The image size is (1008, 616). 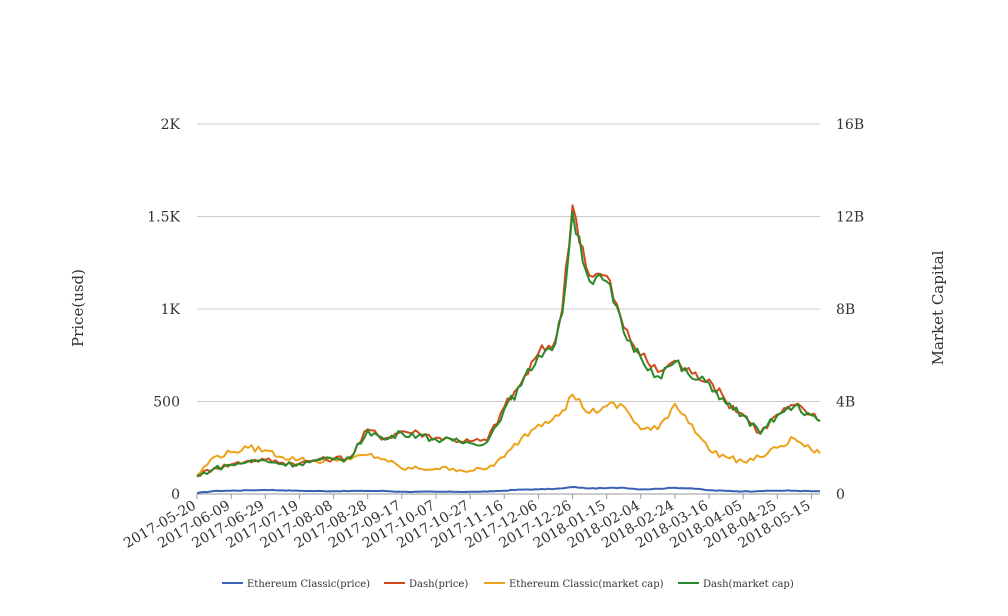 What do you see at coordinates (850, 218) in the screenshot?
I see `y-right-tick-label: 12B` at bounding box center [850, 218].